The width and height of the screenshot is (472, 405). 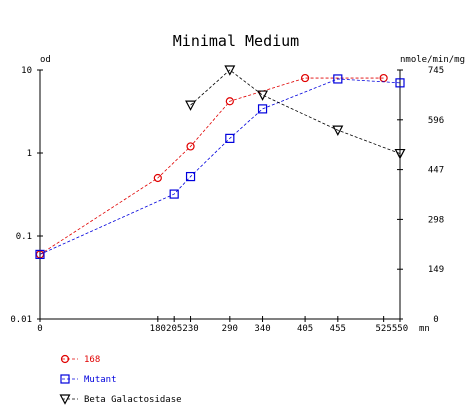 I want to click on chart-title: Minimal Medium, so click(x=236, y=41).